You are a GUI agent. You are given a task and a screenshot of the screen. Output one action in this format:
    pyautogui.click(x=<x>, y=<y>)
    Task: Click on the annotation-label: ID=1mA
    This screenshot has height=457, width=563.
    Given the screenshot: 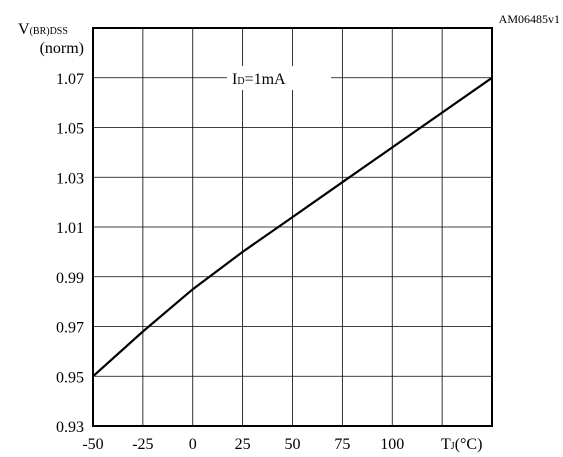 What is the action you would take?
    pyautogui.click(x=259, y=79)
    